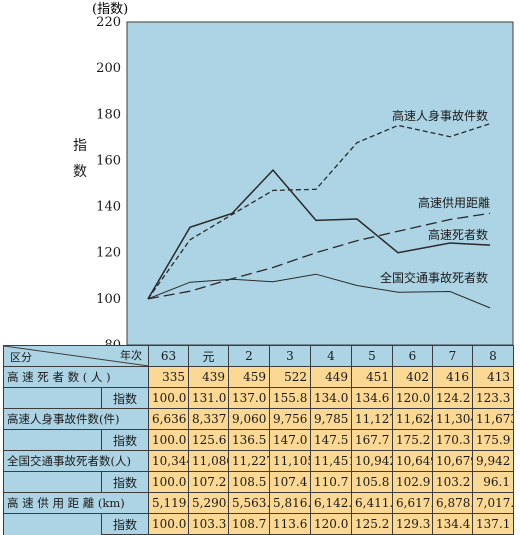 The height and width of the screenshot is (535, 520). I want to click on table-cell: 459, so click(249, 377).